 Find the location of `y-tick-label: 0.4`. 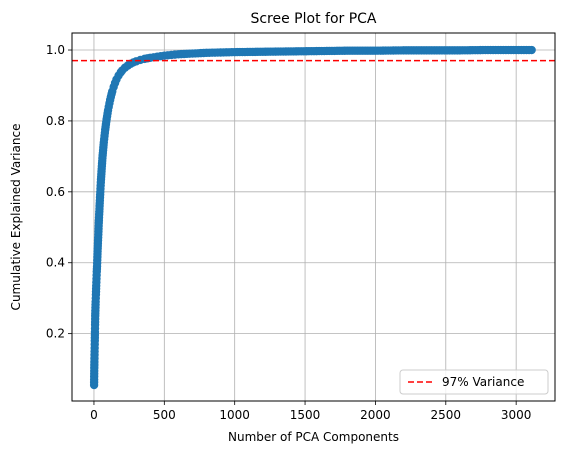

y-tick-label: 0.4 is located at coordinates (55, 263).